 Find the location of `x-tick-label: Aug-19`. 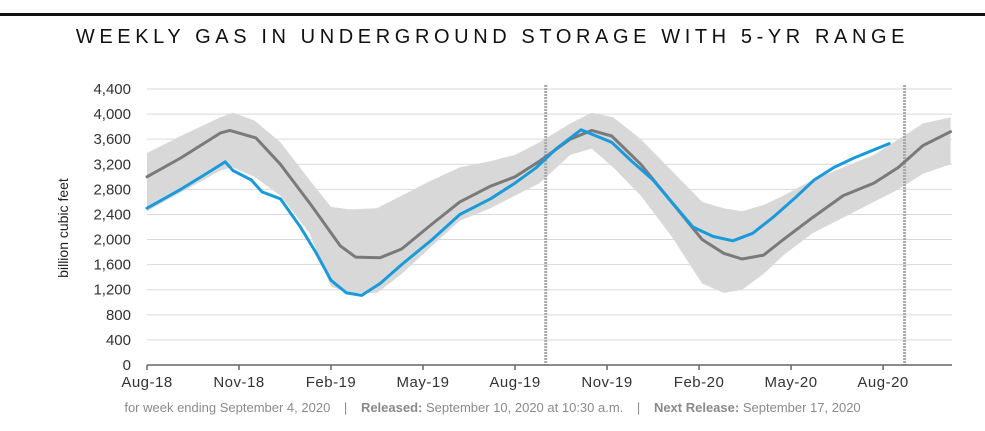

x-tick-label: Aug-19 is located at coordinates (514, 382).